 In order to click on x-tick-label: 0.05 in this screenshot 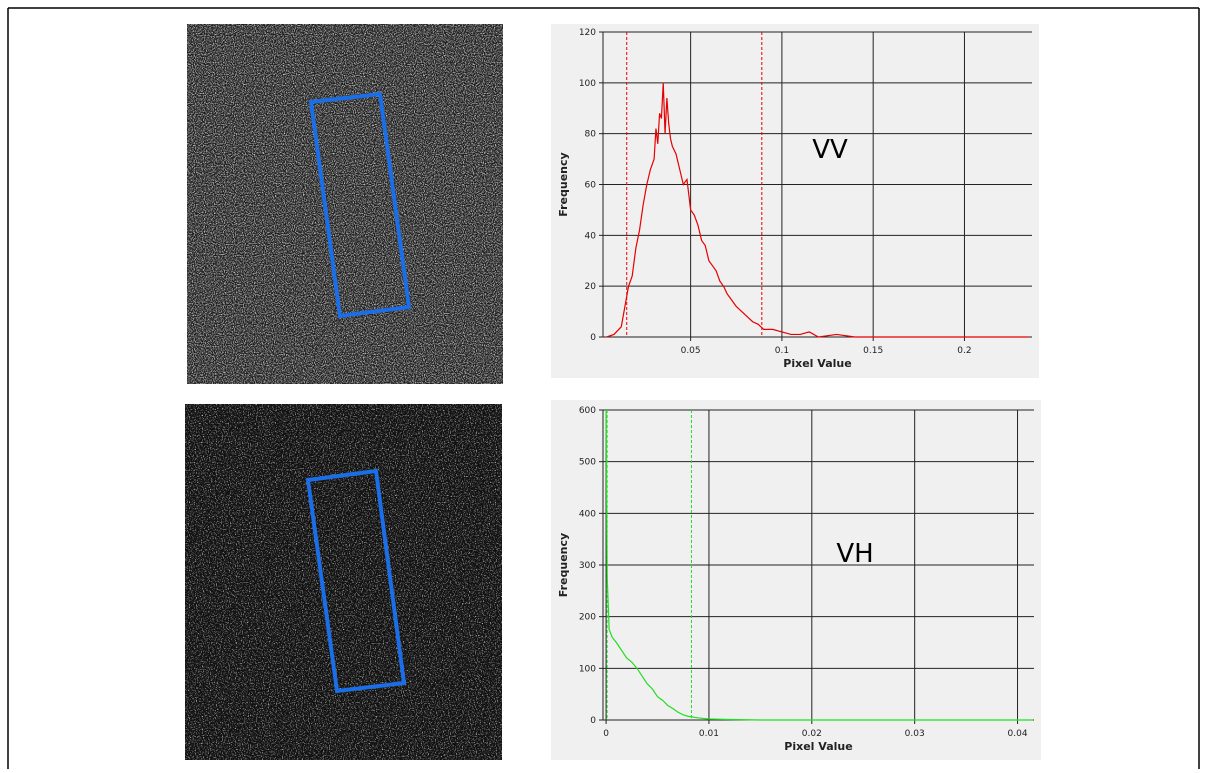, I will do `click(691, 351)`.